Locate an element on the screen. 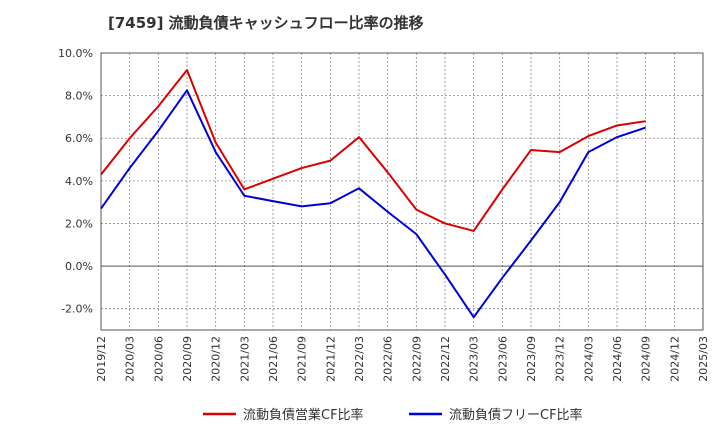 The image size is (720, 440). legend-layer: 流動負債営業CF比率 流動負債フリーCF比率 is located at coordinates (393, 415).